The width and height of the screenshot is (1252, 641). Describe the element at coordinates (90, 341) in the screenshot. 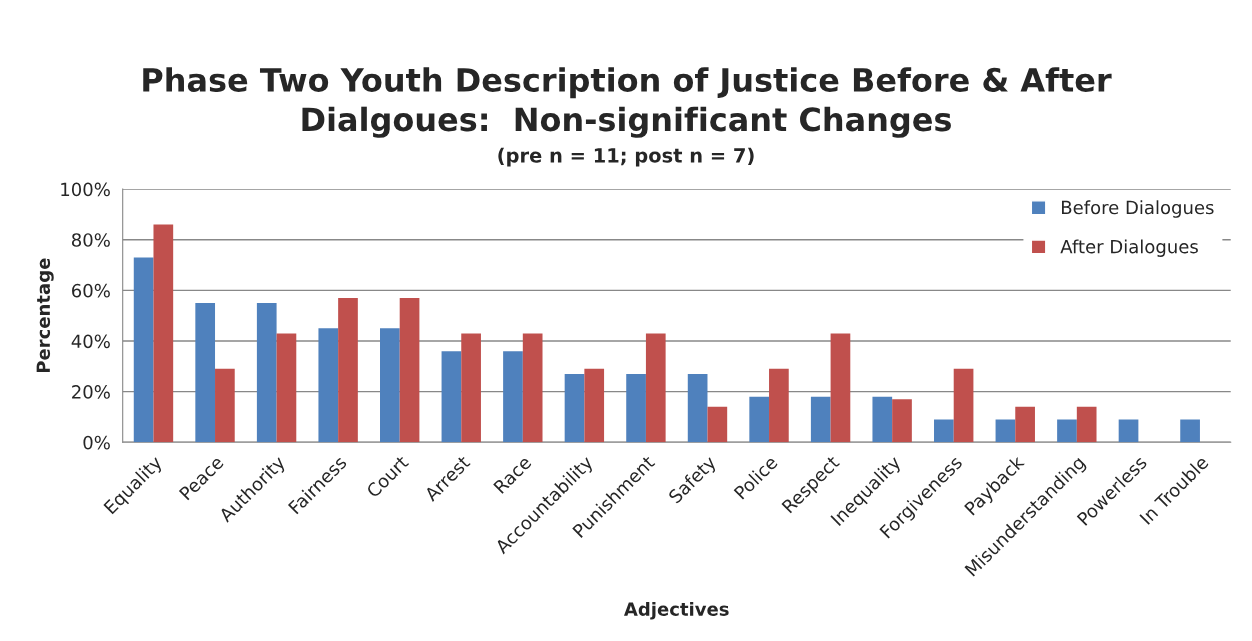

I see `y-tick-label: 40%` at that location.